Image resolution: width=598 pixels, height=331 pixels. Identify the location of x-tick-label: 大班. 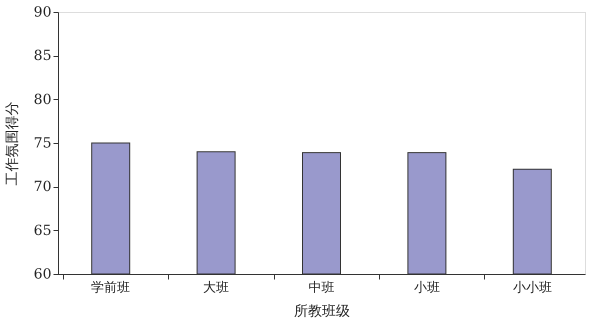
(216, 288).